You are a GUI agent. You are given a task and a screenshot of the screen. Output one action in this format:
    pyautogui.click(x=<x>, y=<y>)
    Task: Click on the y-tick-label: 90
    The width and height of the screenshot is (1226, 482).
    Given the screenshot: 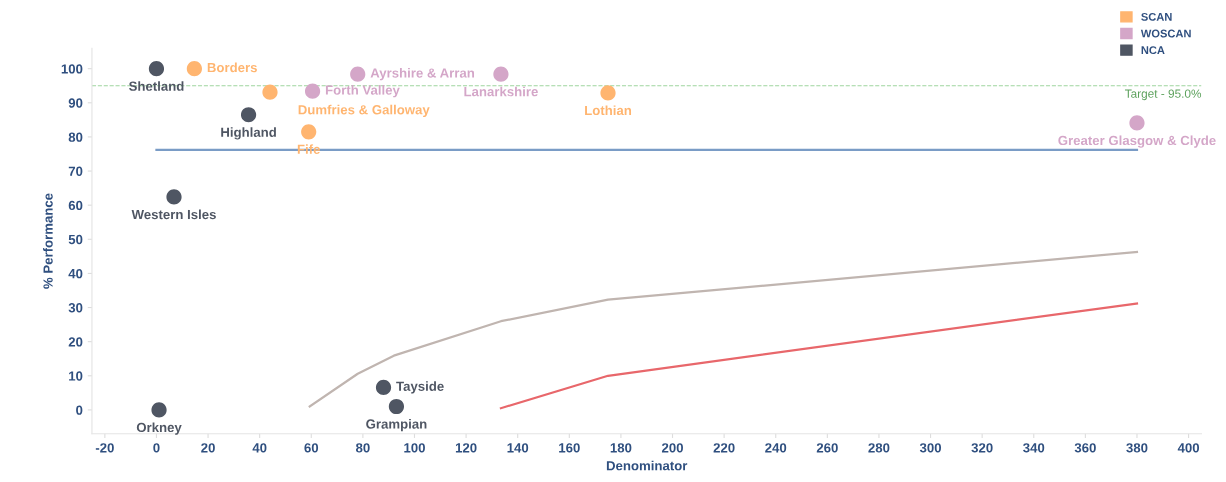 What is the action you would take?
    pyautogui.click(x=75, y=103)
    